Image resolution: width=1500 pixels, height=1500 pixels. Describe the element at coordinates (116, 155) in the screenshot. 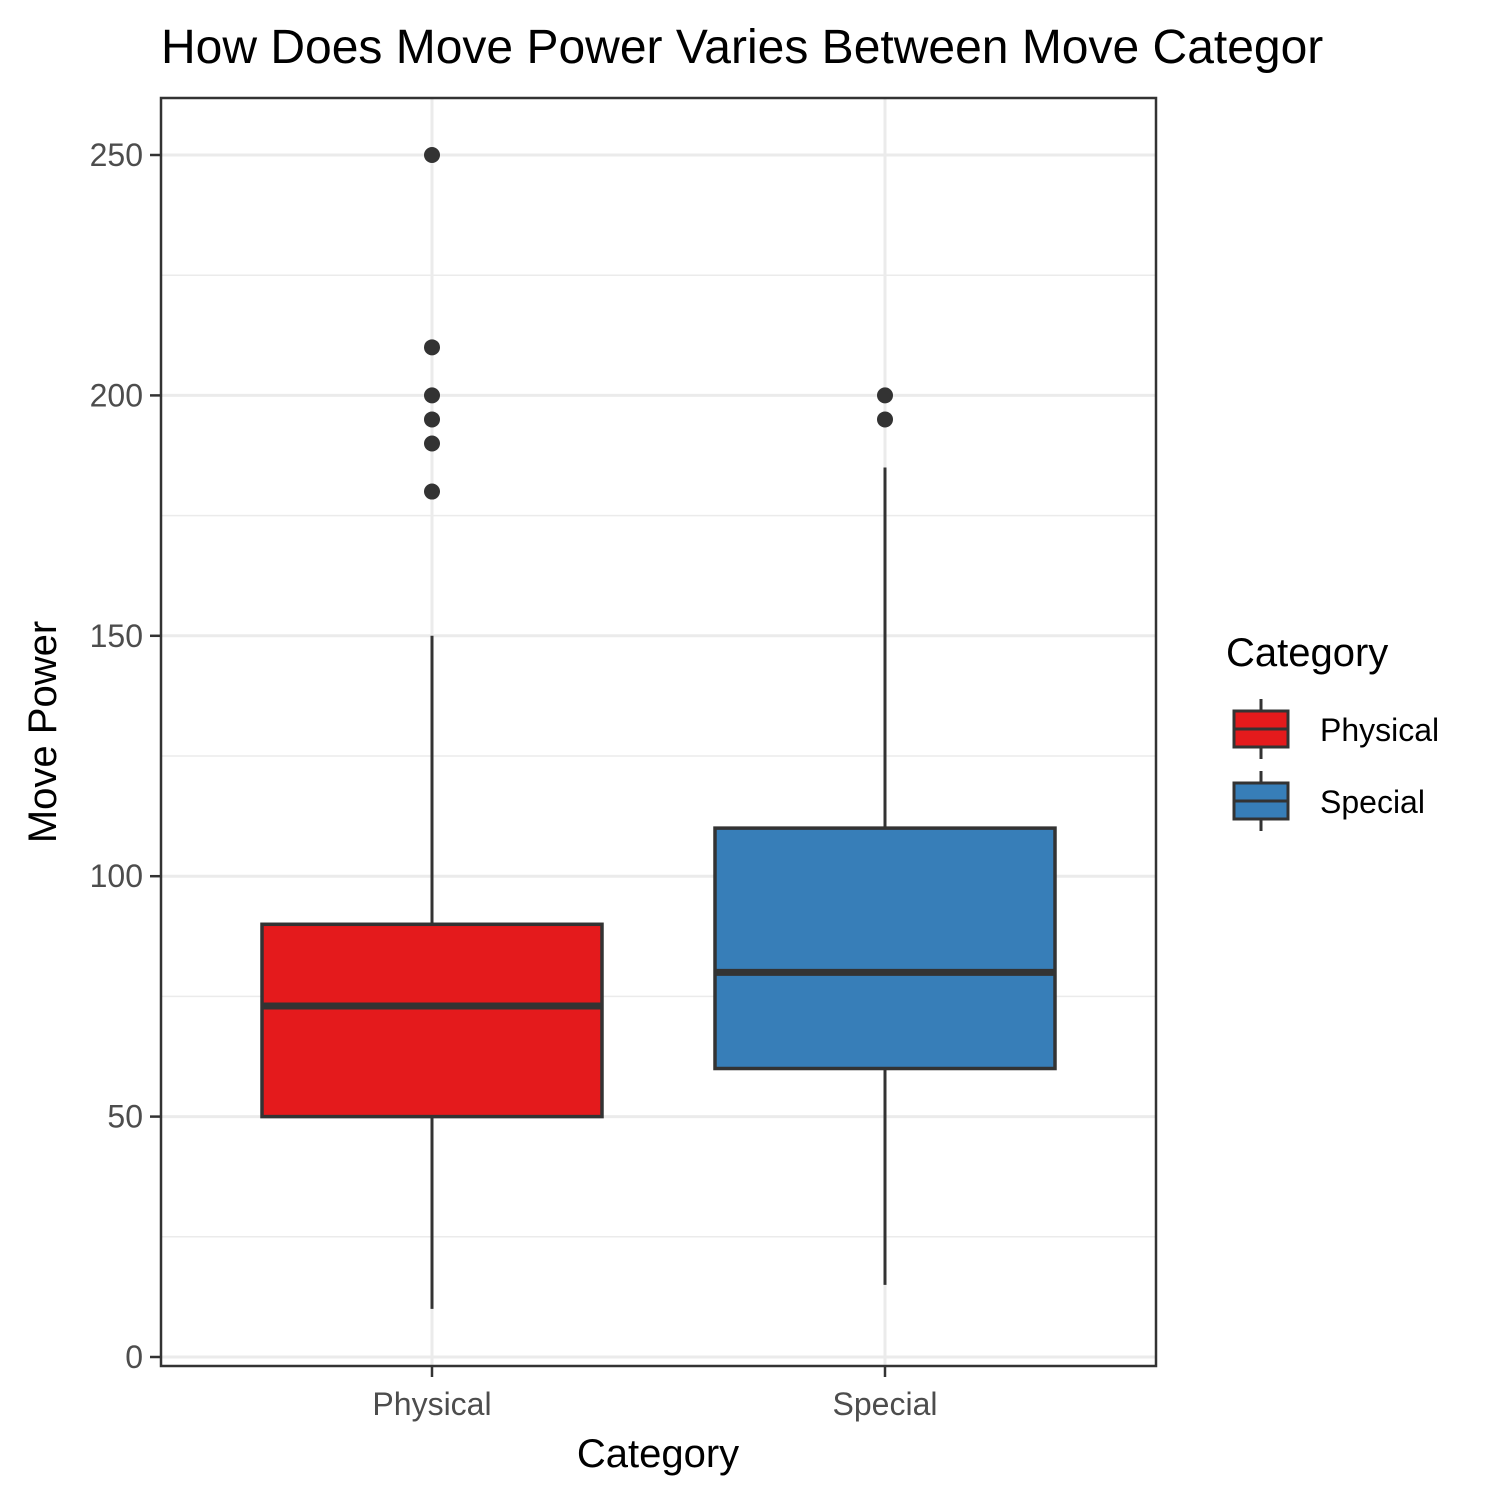

I see `y-tick-label: 250` at that location.